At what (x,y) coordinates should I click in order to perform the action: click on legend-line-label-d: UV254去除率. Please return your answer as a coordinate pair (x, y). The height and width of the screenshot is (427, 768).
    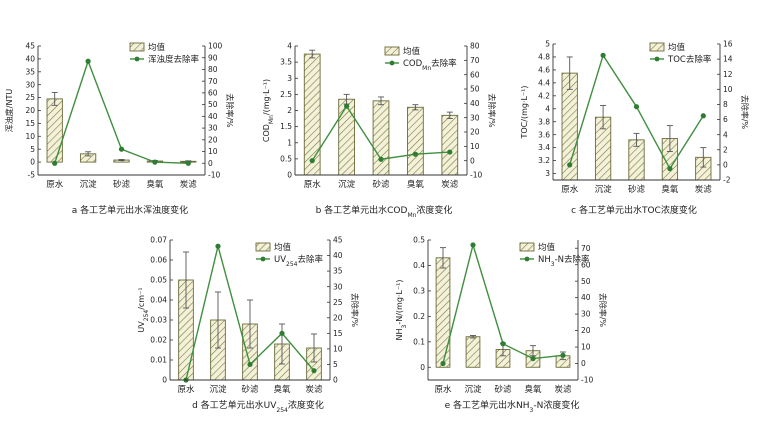
    Looking at the image, I should click on (299, 261).